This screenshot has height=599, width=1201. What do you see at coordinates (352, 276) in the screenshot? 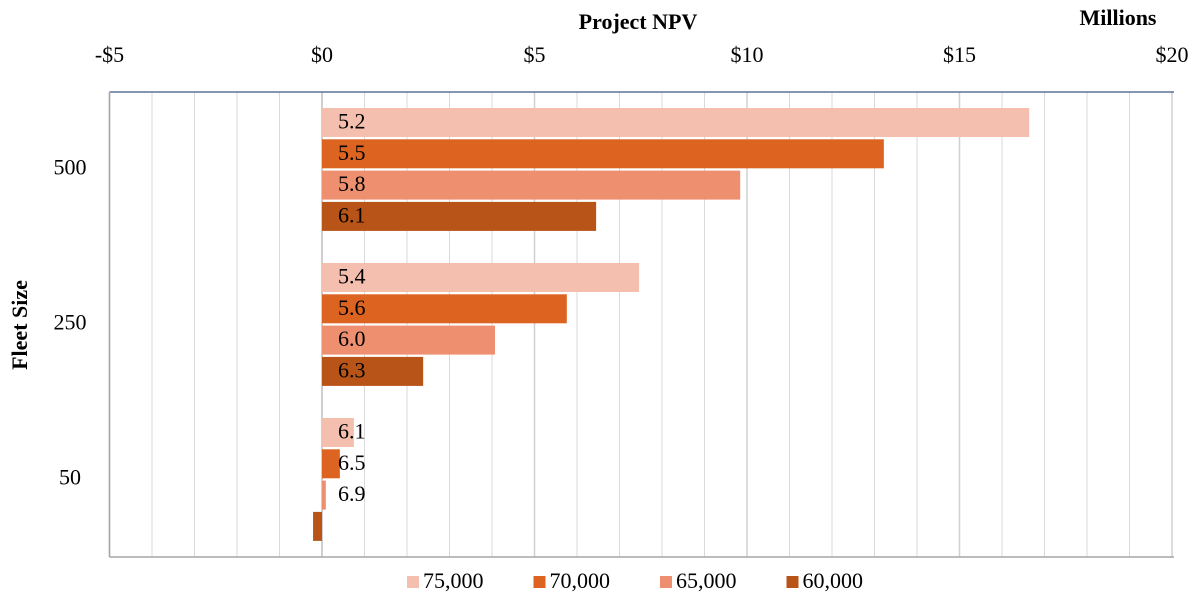
I see `bar-label: 5.4` at bounding box center [352, 276].